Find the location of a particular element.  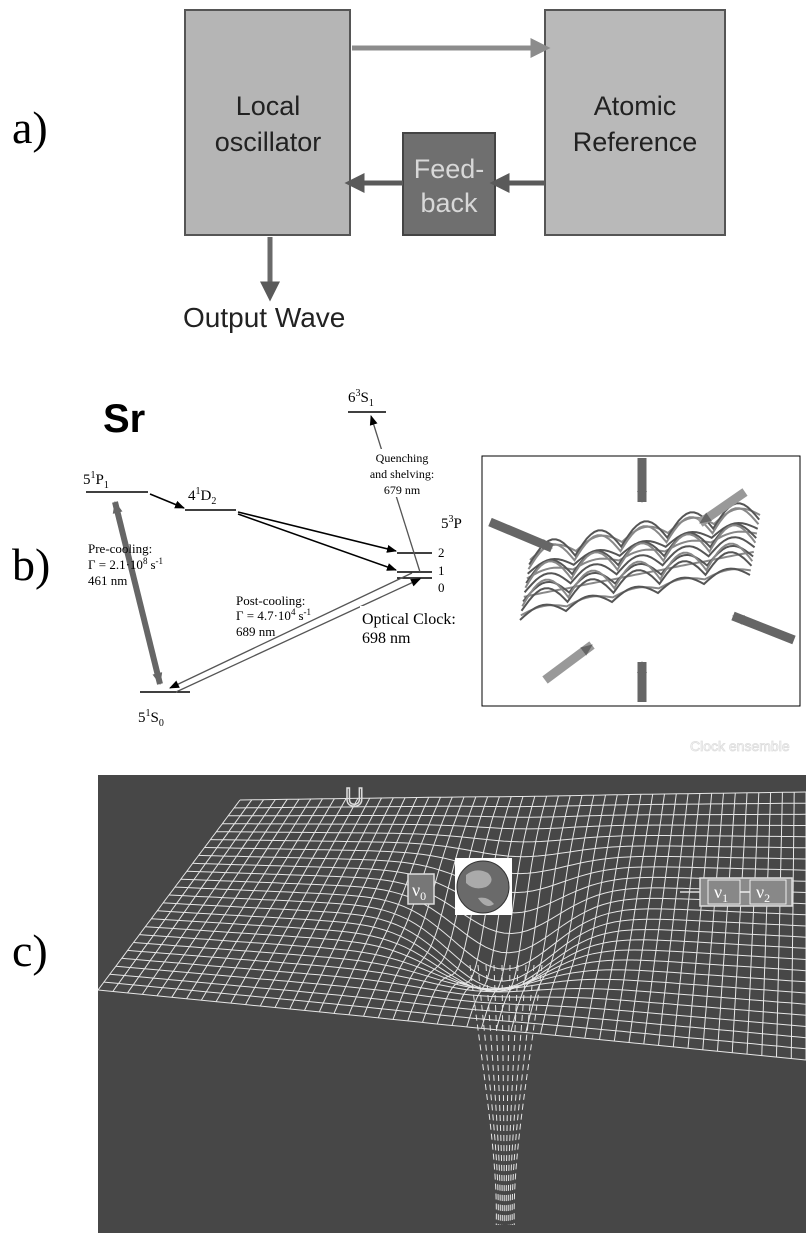

sublevel: 1 is located at coordinates (441, 570).